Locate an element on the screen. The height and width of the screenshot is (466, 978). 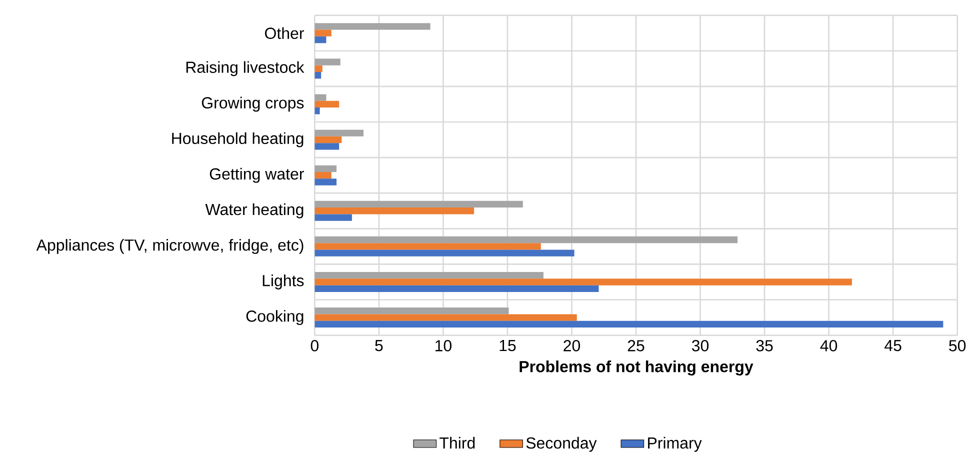
x-tick-label: 45 is located at coordinates (893, 346).